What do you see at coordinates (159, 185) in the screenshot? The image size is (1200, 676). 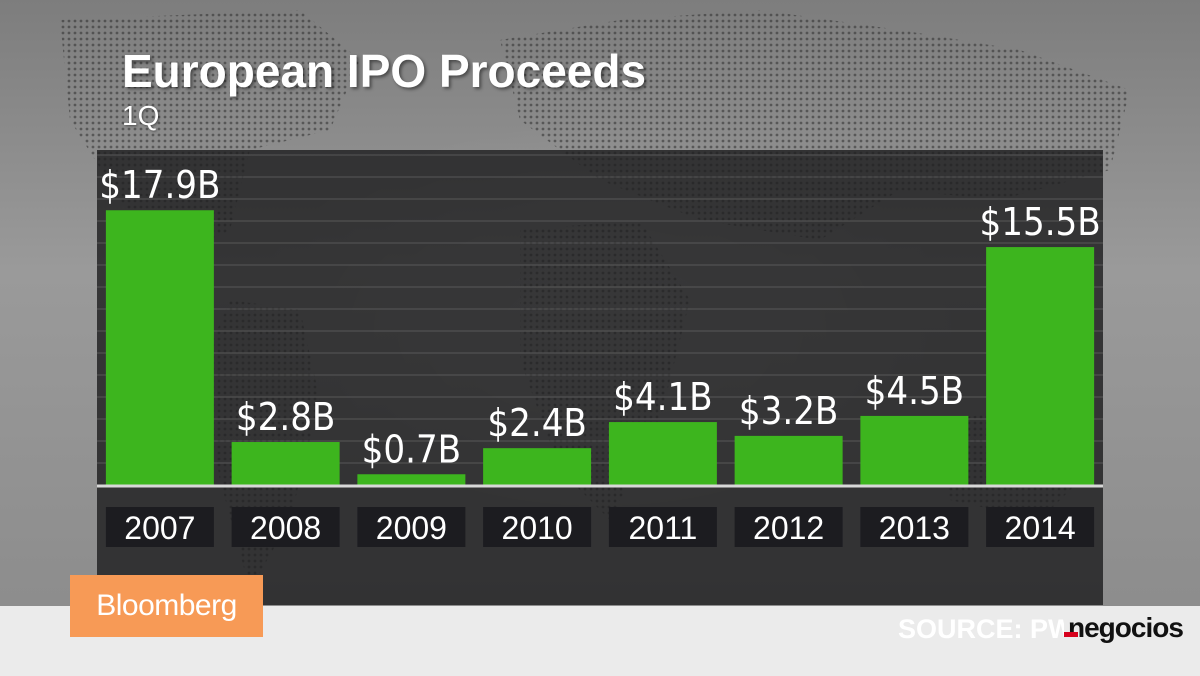 I see `data-label-2007: $17.9B` at bounding box center [159, 185].